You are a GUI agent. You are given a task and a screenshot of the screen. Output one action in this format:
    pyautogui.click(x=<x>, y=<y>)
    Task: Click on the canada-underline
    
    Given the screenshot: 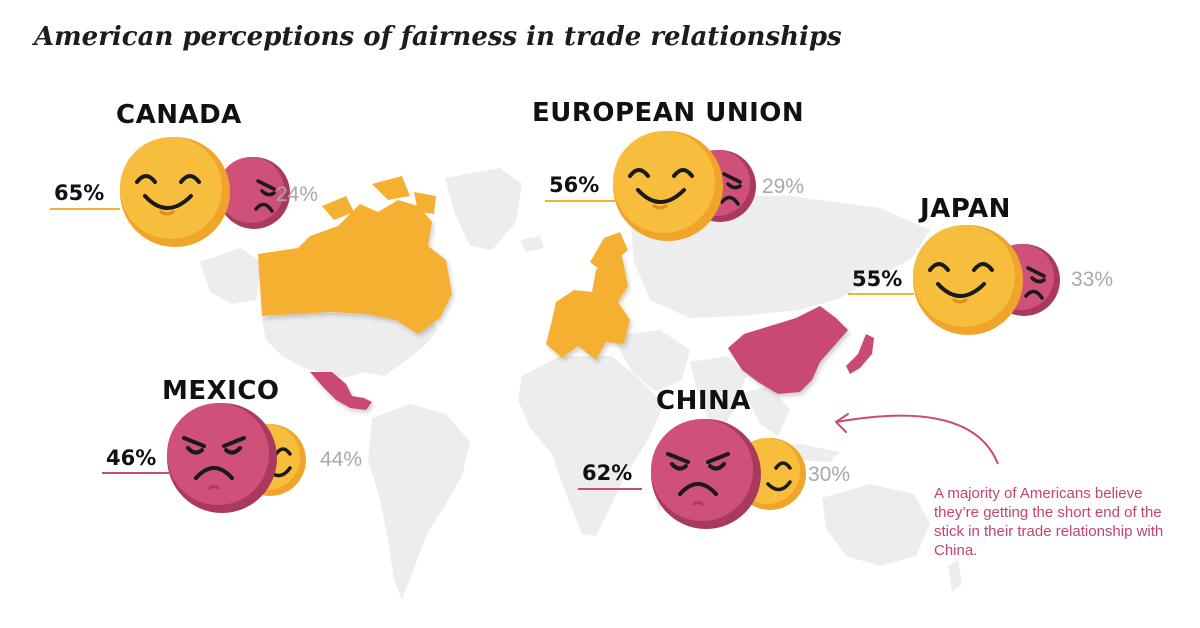 What is the action you would take?
    pyautogui.click(x=85, y=209)
    